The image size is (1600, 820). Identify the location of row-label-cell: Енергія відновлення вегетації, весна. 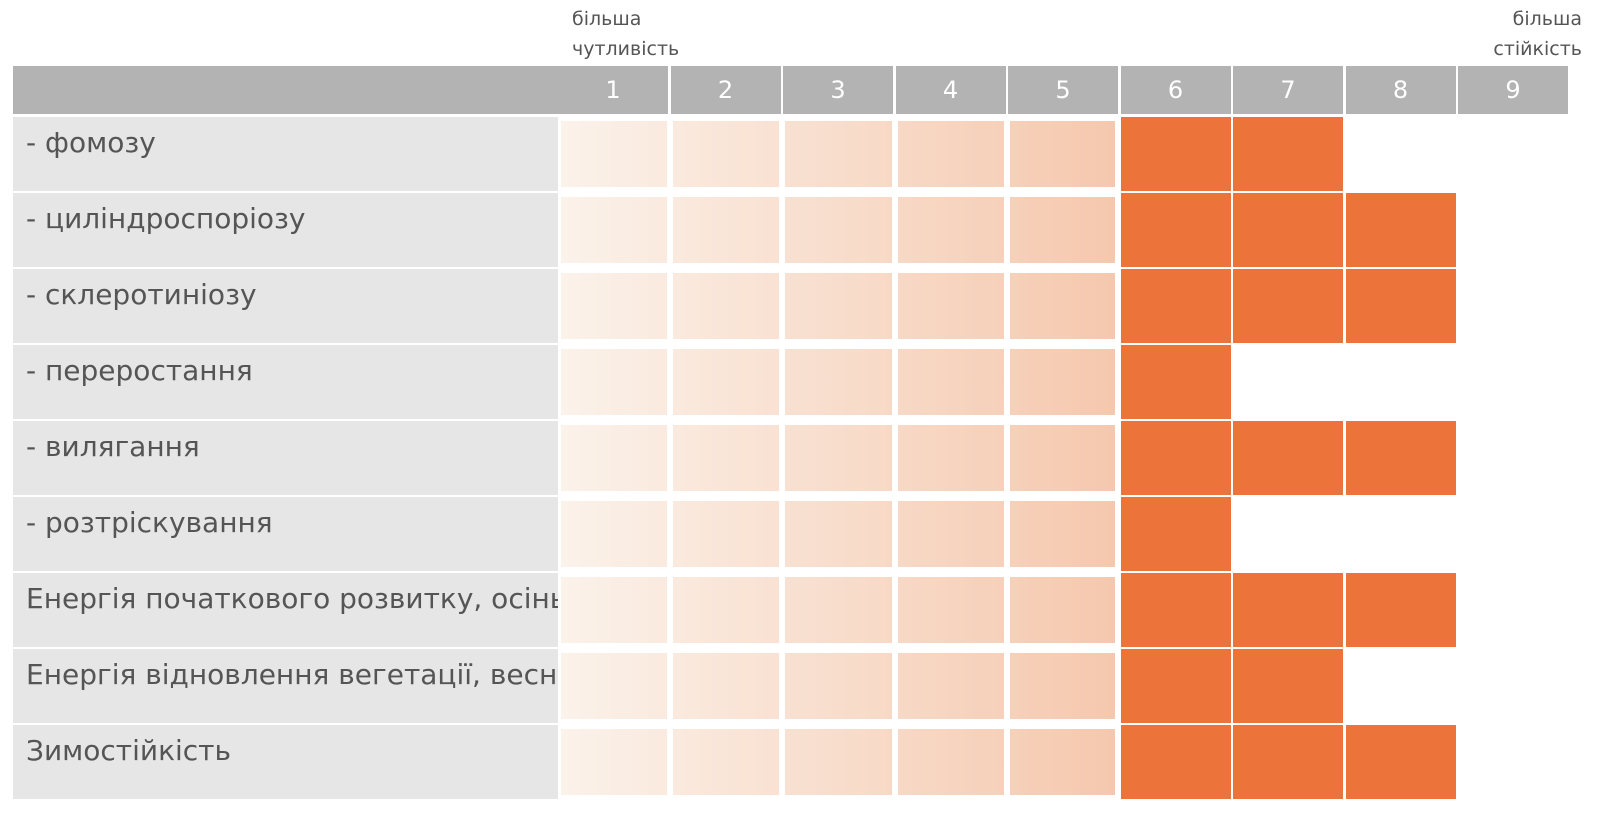
(293, 686).